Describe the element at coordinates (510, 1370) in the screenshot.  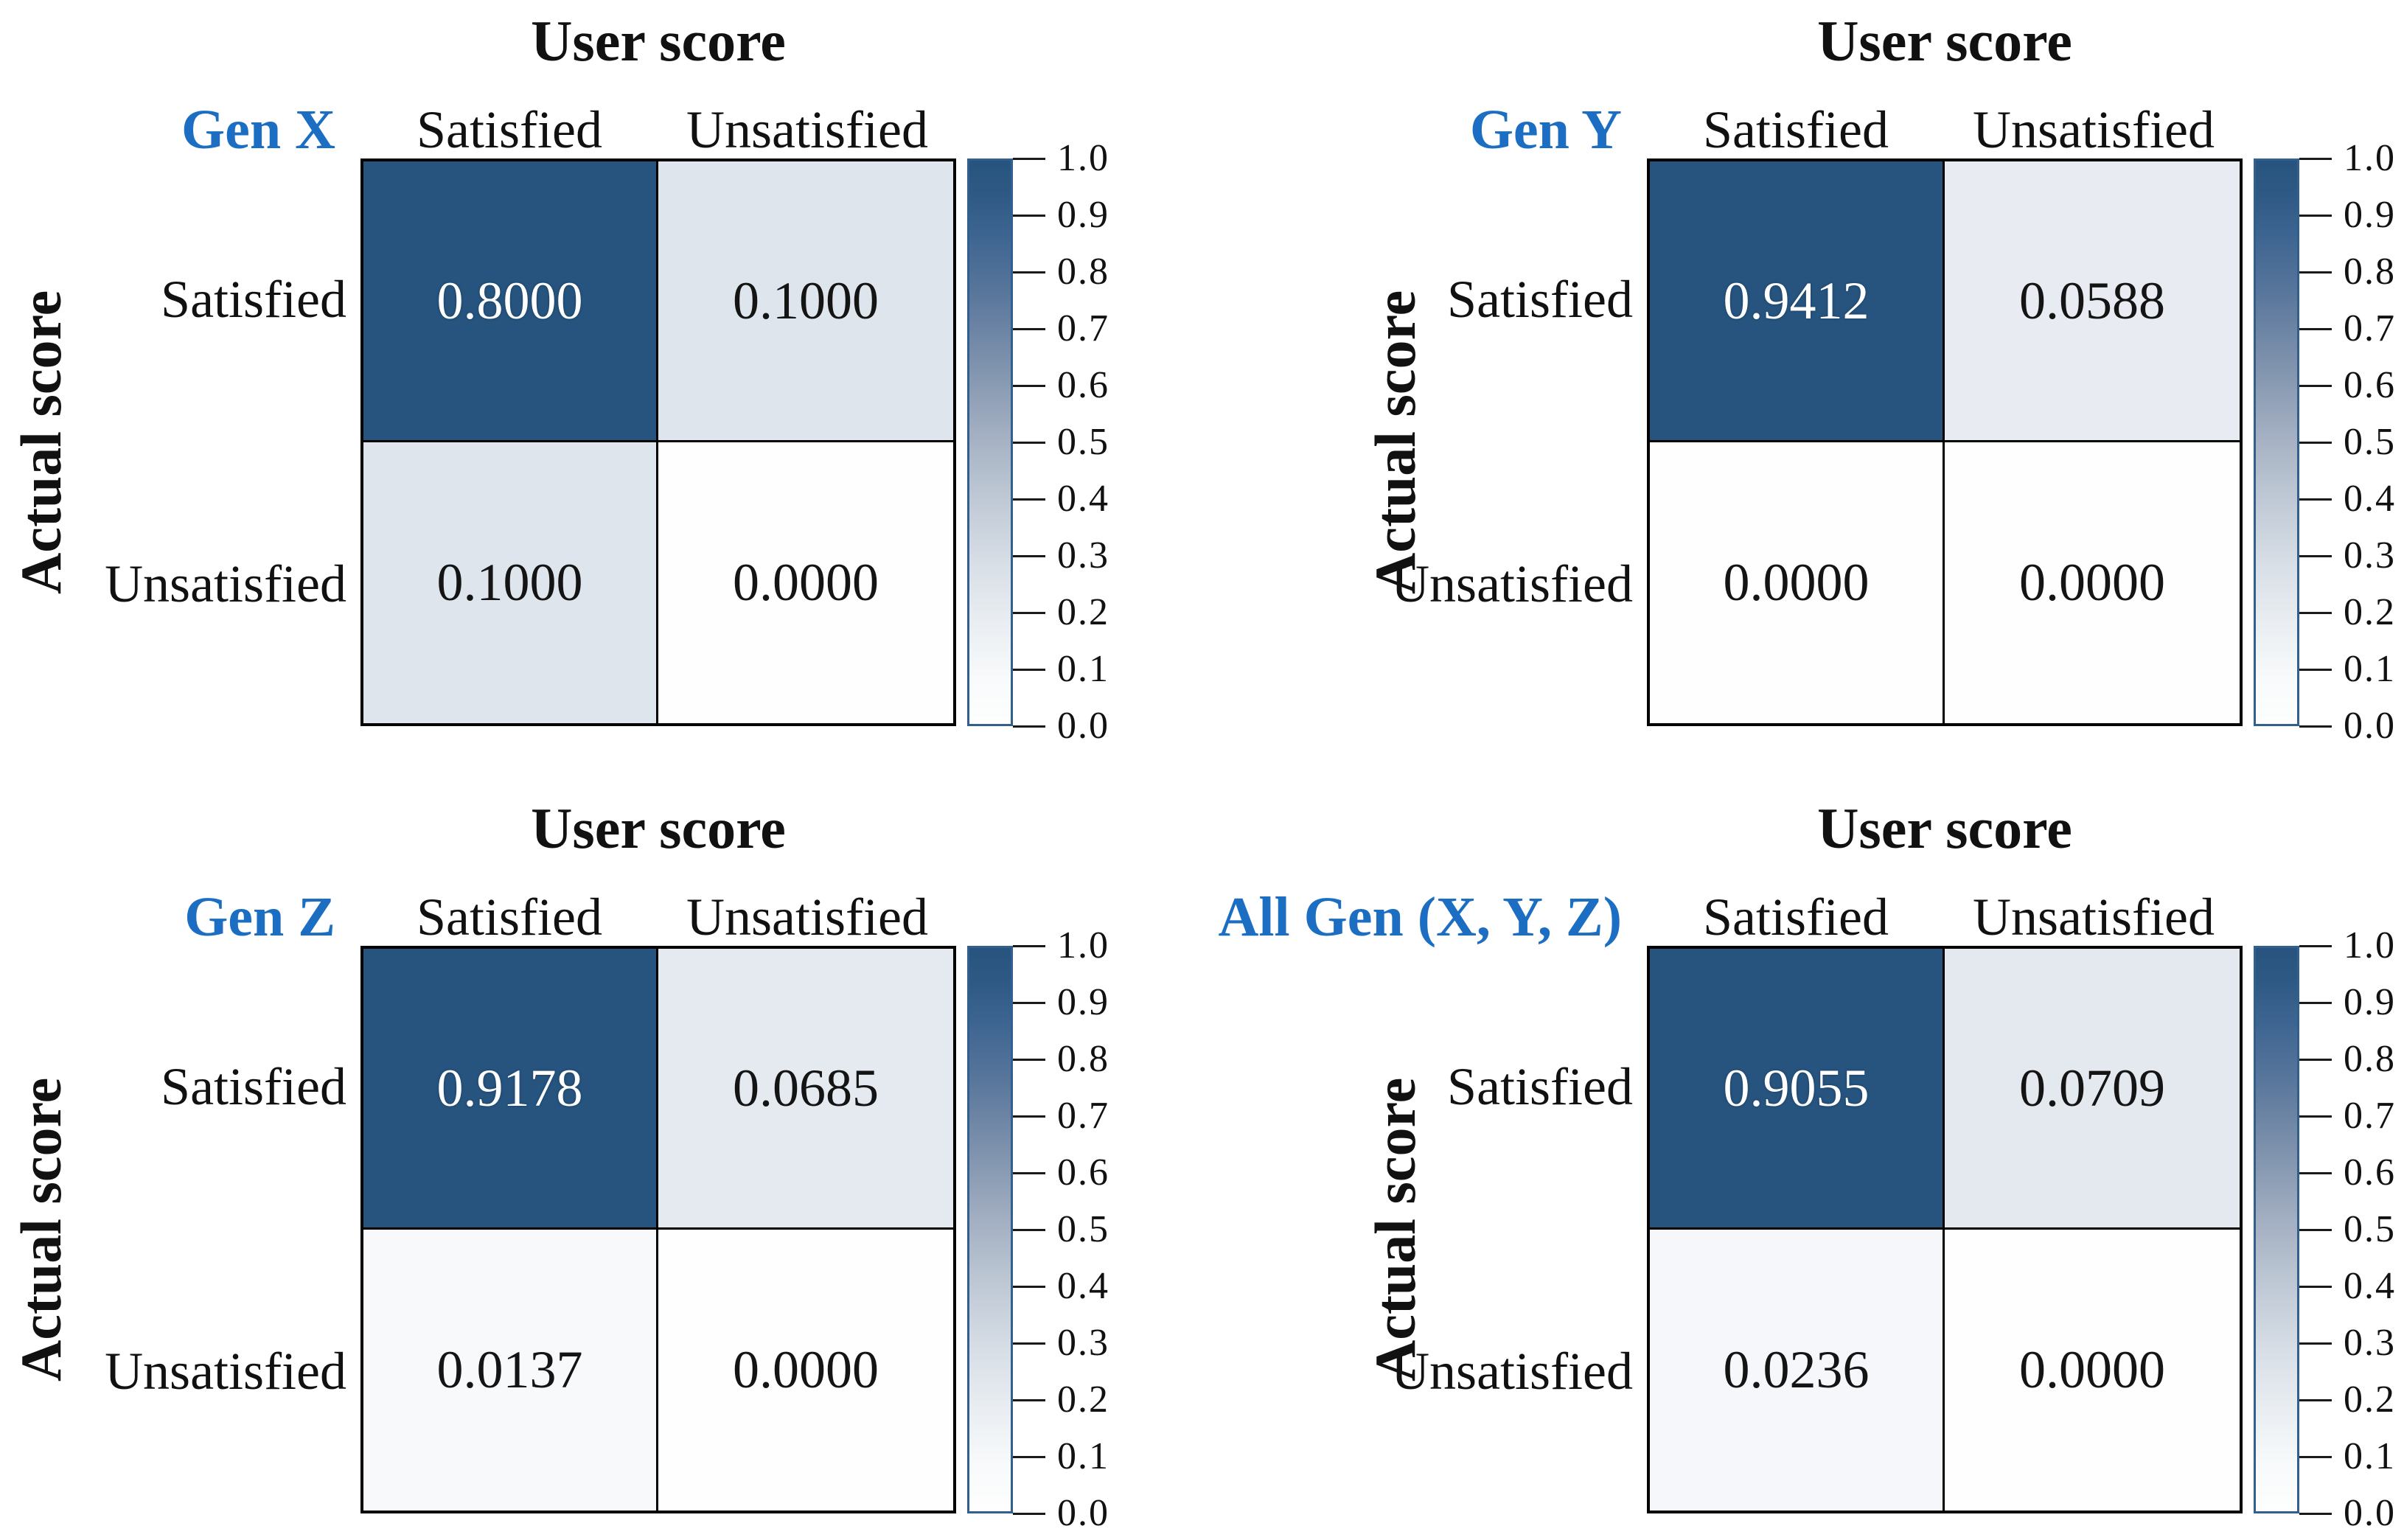
I see `matrix-cell-r1c0: 0.0137` at that location.